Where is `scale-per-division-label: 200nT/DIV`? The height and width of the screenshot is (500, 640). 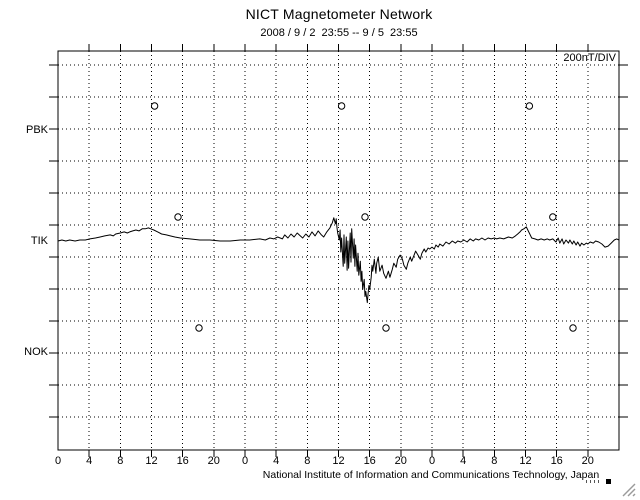
scale-per-division-label: 200nT/DIV is located at coordinates (589, 58).